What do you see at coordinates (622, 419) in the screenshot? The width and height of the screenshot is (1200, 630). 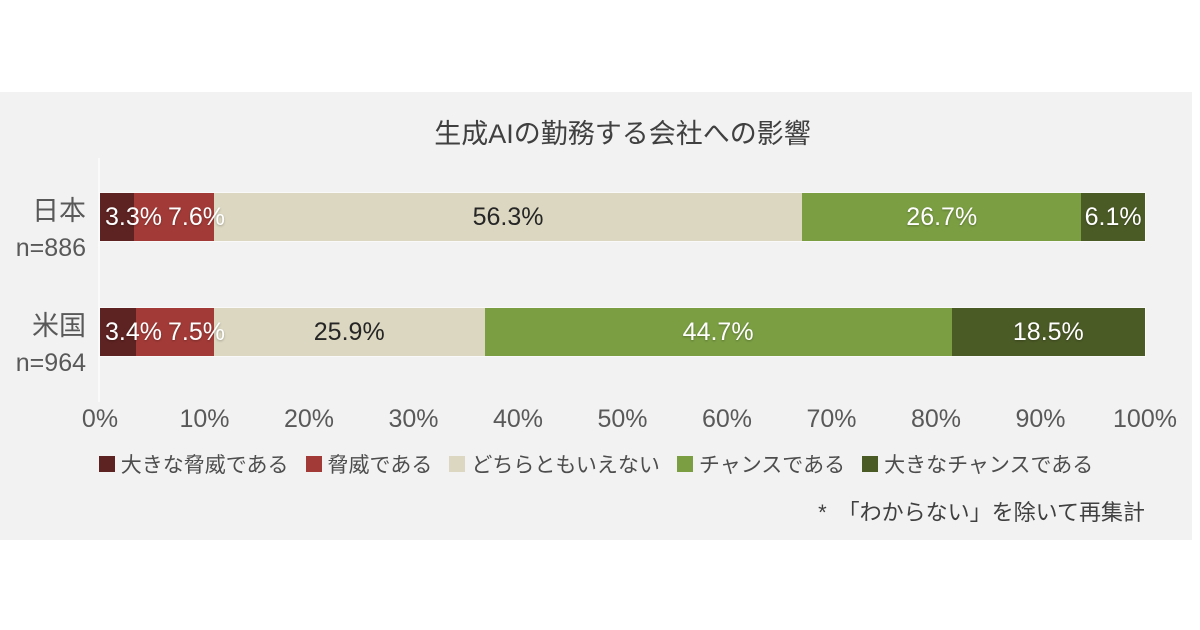 I see `x-tick-label: 50%` at bounding box center [622, 419].